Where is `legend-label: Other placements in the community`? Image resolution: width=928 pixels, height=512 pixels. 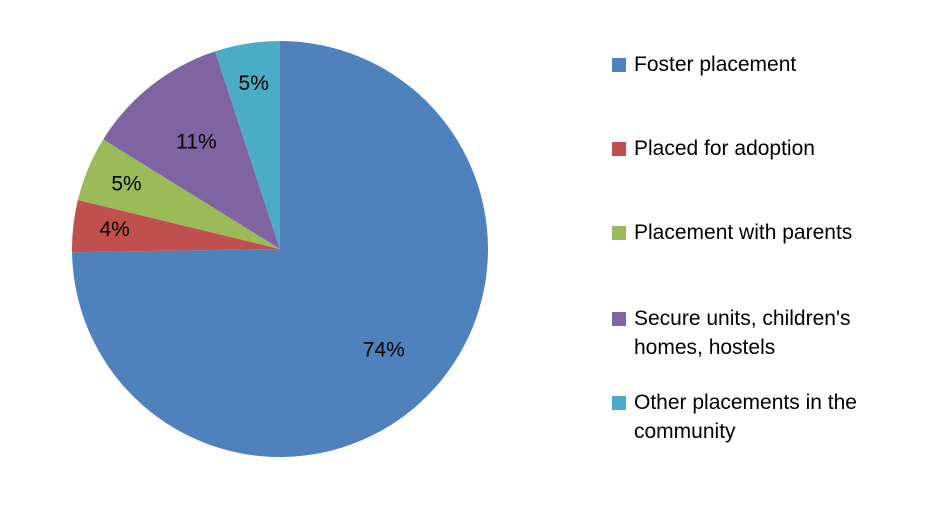
legend-label: Other placements in the community is located at coordinates (745, 417).